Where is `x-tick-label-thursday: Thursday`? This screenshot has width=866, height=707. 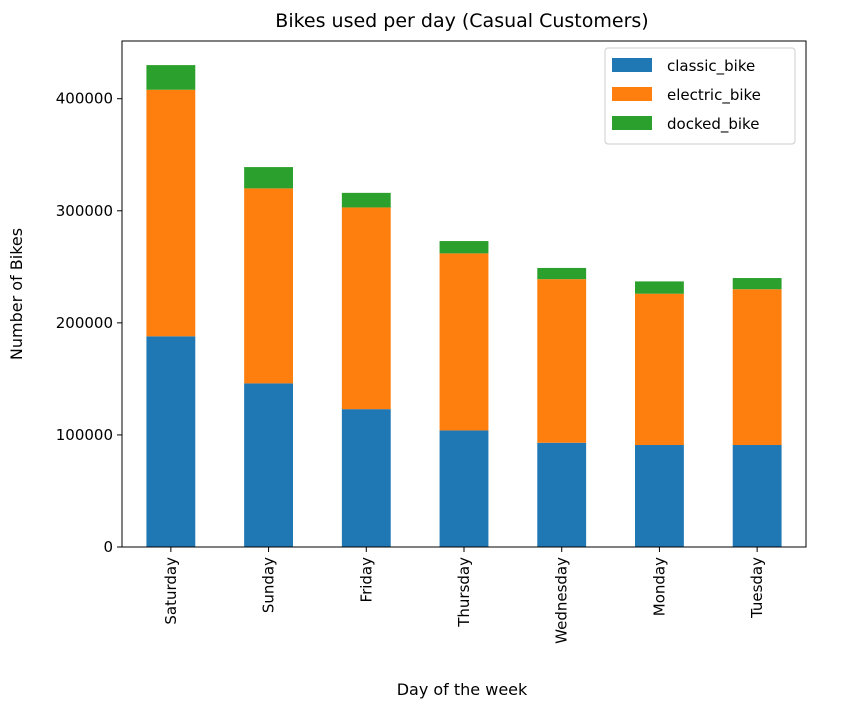 x-tick-label-thursday: Thursday is located at coordinates (464, 592).